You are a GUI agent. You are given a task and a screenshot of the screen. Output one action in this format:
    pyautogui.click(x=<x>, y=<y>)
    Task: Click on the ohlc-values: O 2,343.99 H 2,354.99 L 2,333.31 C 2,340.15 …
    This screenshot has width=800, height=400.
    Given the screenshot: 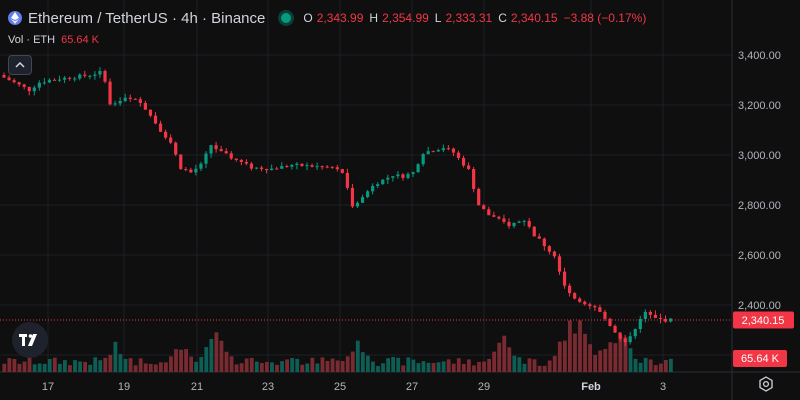 What is the action you would take?
    pyautogui.click(x=475, y=18)
    